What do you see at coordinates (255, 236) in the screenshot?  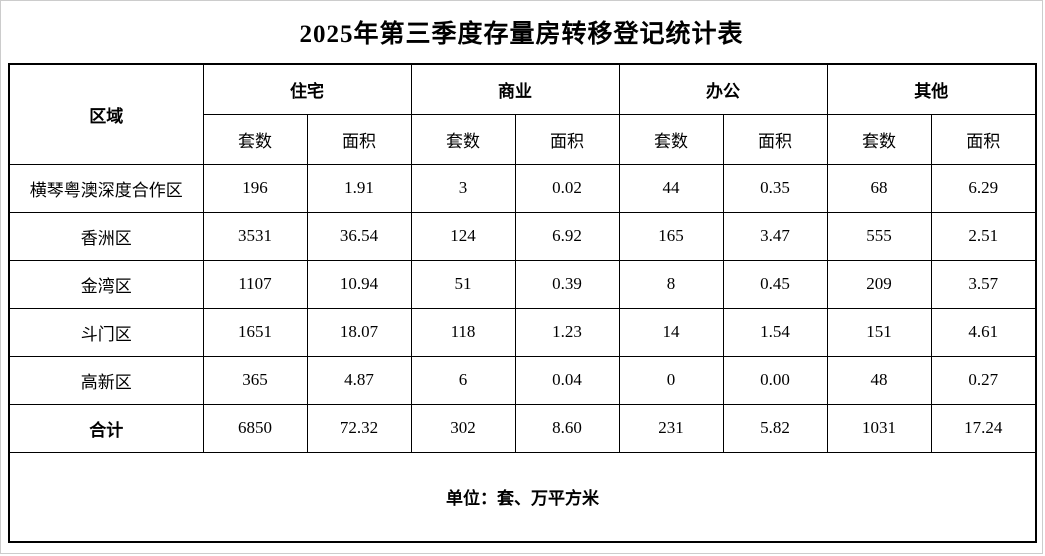 I see `cell-value: 3531` at bounding box center [255, 236].